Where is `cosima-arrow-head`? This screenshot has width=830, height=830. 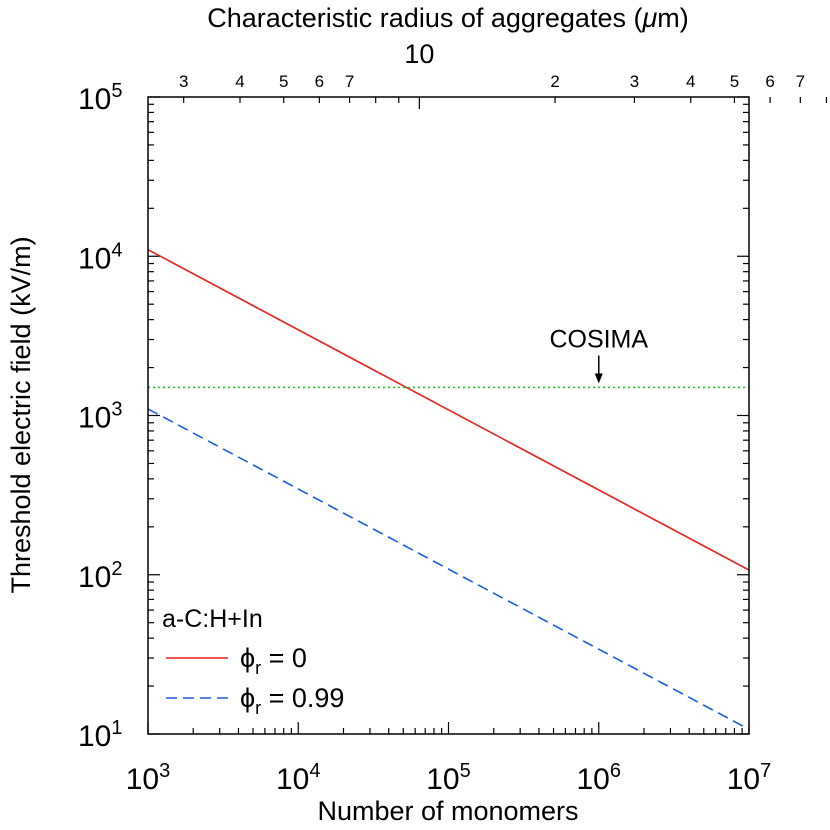
cosima-arrow-head is located at coordinates (598, 378).